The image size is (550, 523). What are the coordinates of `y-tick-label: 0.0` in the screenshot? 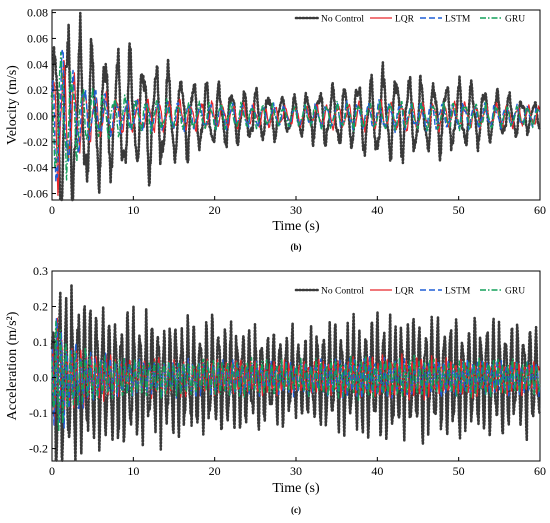 It's located at (40, 378).